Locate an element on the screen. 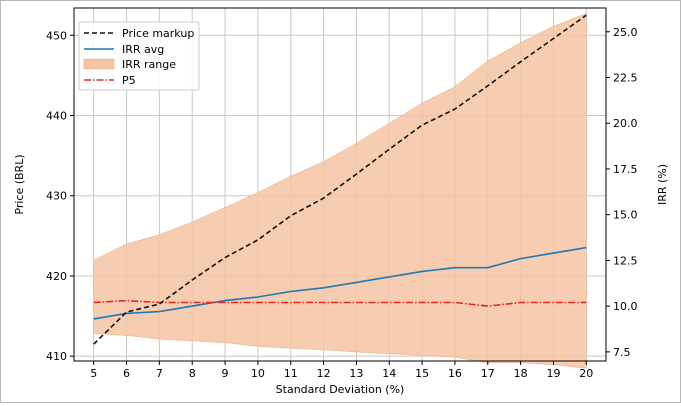  right-y-tick-label: 15.0 is located at coordinates (625, 215).